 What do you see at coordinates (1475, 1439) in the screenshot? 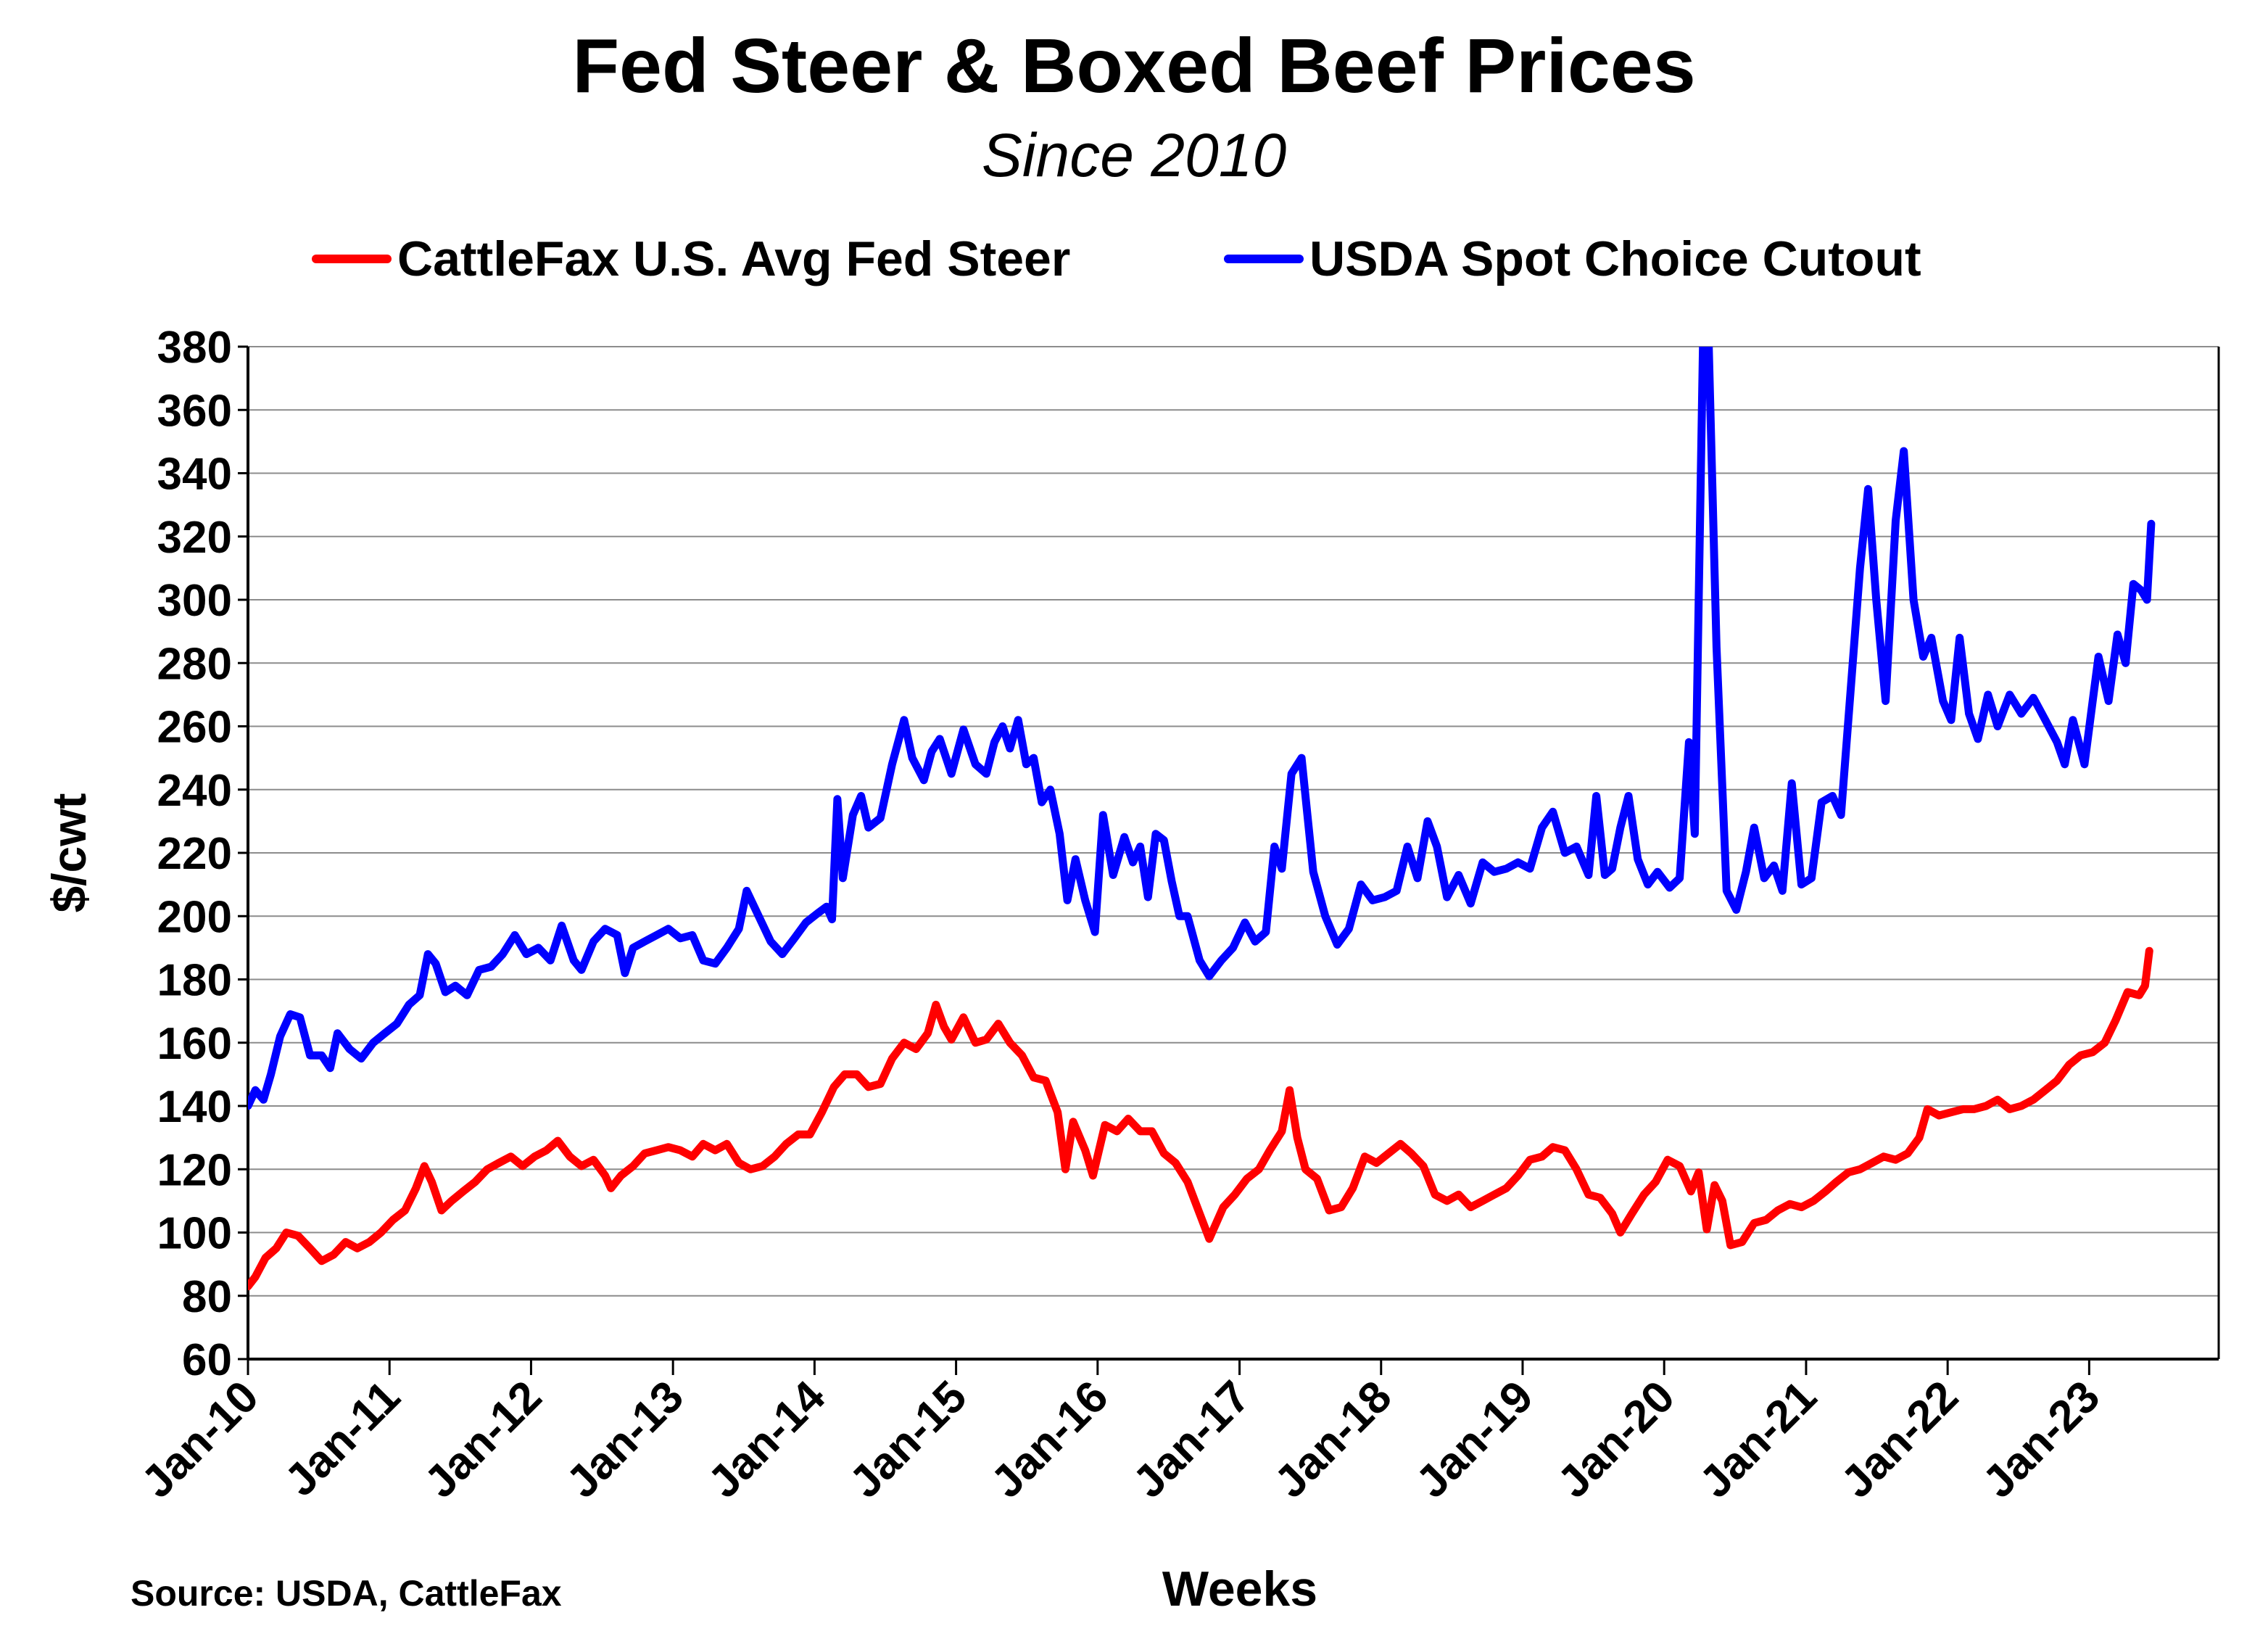
I see `x-tick-label: Jan-19` at bounding box center [1475, 1439].